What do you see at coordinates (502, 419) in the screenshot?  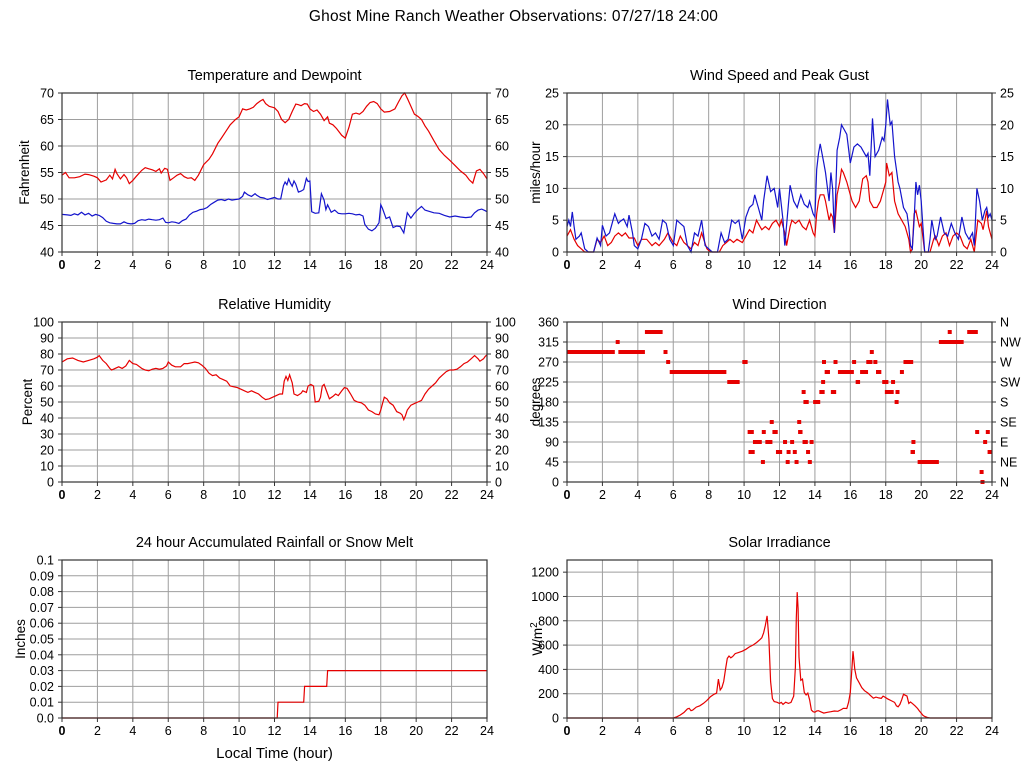 I see `y-tick-label-right: 40` at bounding box center [502, 419].